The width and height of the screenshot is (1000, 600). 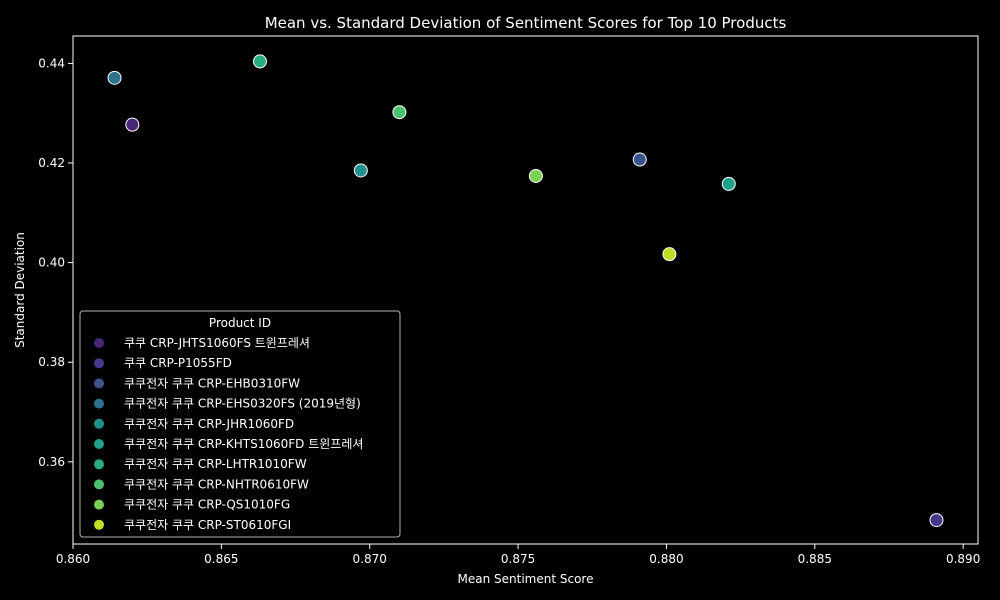 I want to click on legend-label: 쿠쿠전자 쿠쿠 CRP-JHR1060FD, so click(x=209, y=424).